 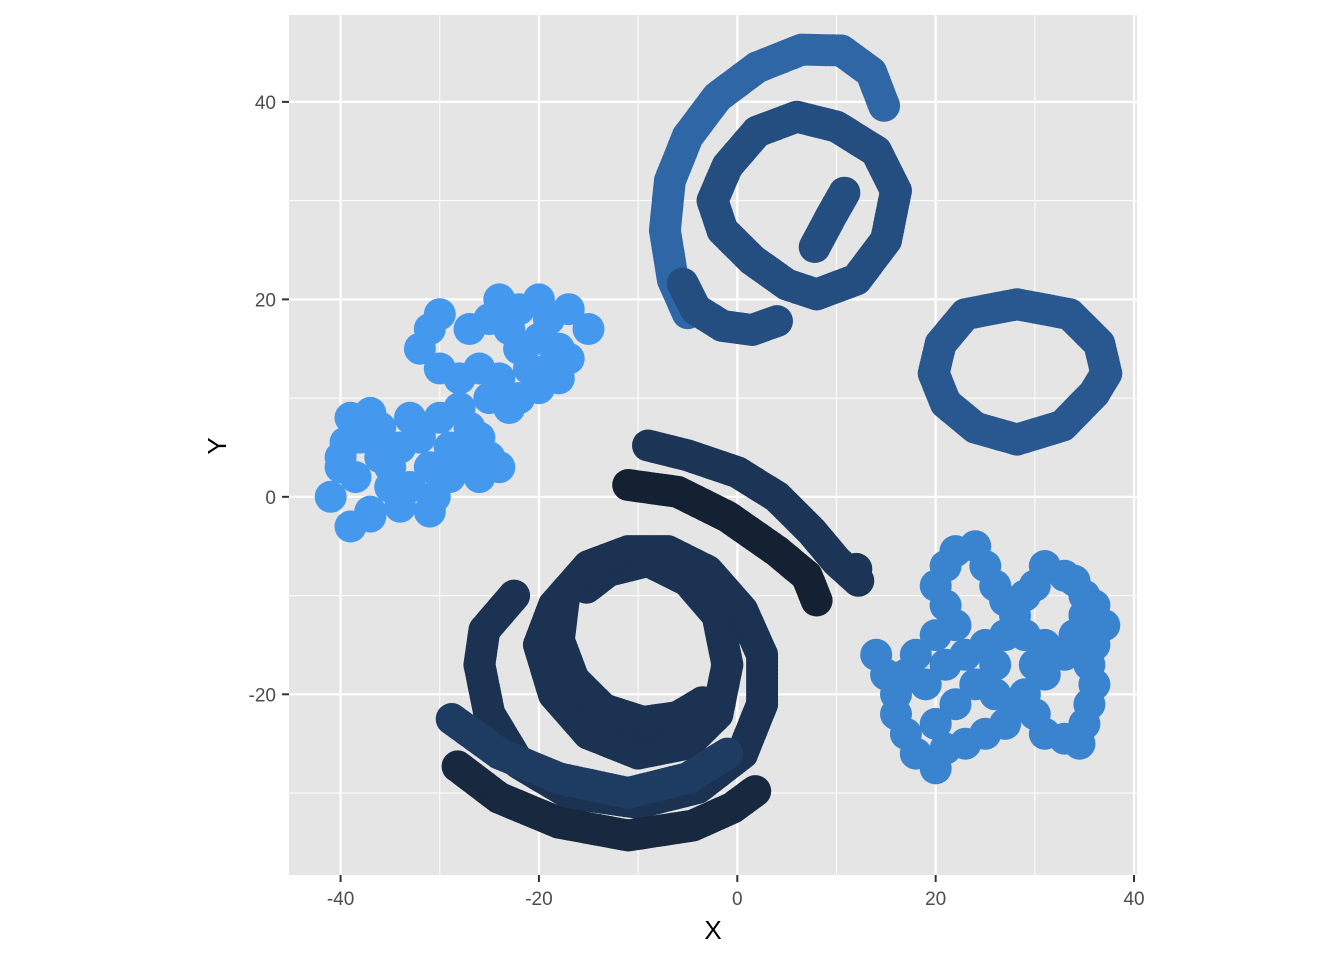 I want to click on y-tick-label: 40, so click(x=265, y=103).